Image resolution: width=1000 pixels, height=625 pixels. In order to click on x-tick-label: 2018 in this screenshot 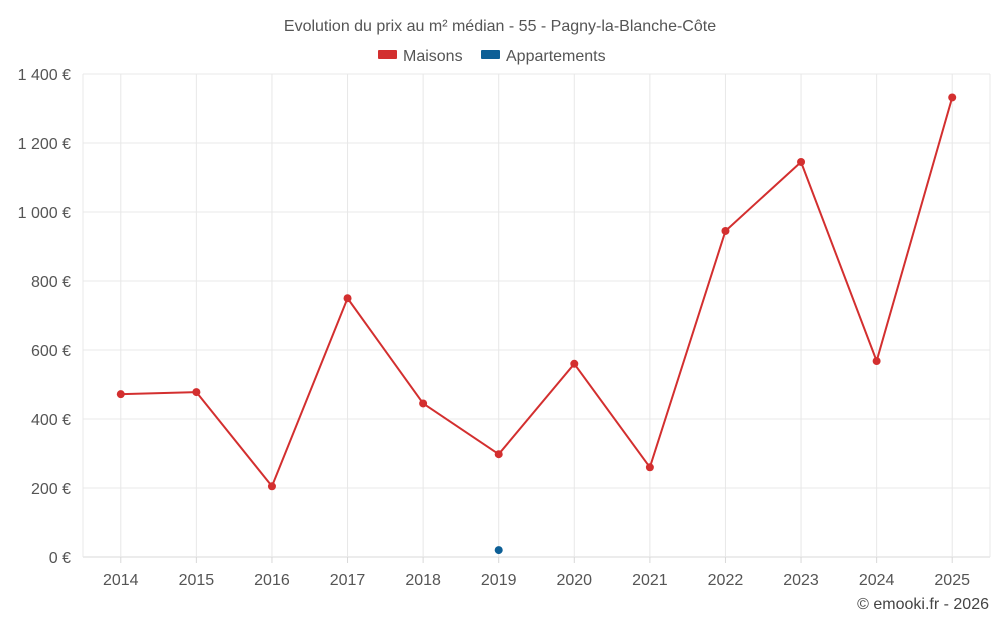, I will do `click(423, 580)`.